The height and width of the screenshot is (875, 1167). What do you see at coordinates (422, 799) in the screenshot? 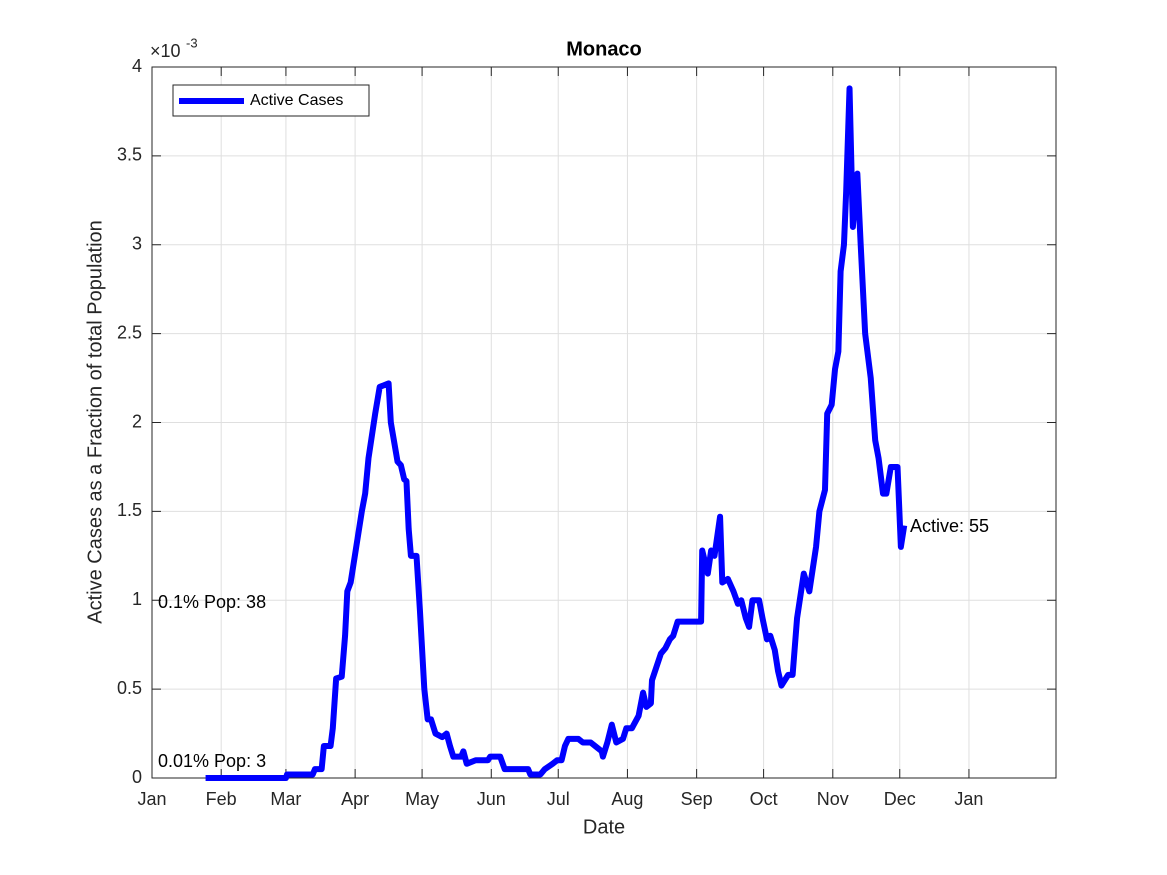
I see `x-tick-label: May` at bounding box center [422, 799].